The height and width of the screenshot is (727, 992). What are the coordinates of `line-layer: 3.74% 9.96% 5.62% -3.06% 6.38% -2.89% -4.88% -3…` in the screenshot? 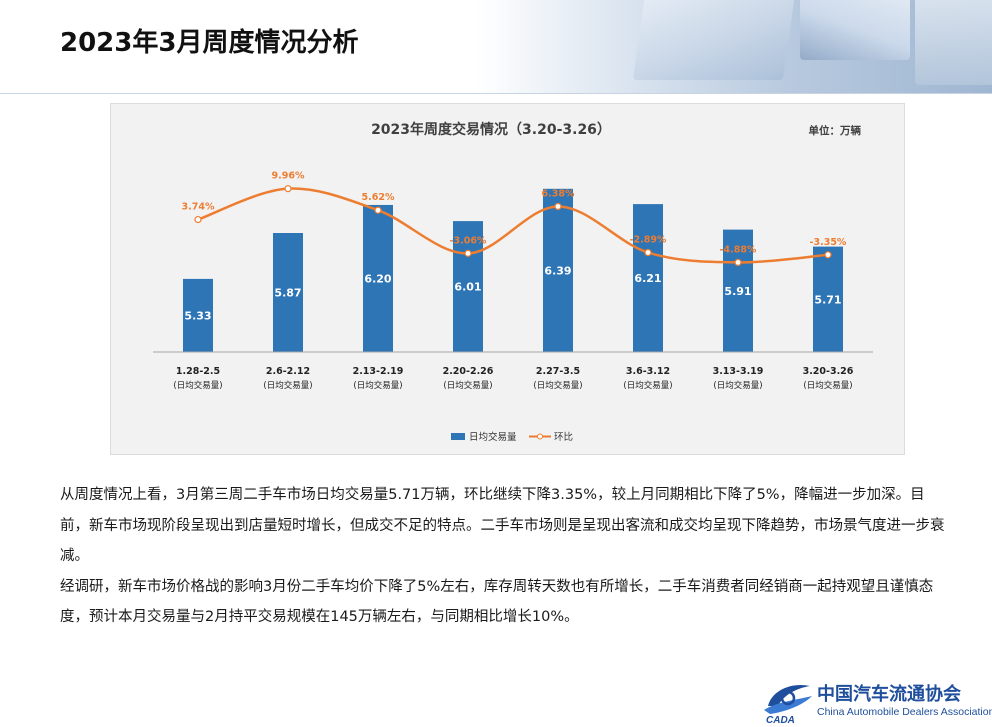 It's located at (514, 219).